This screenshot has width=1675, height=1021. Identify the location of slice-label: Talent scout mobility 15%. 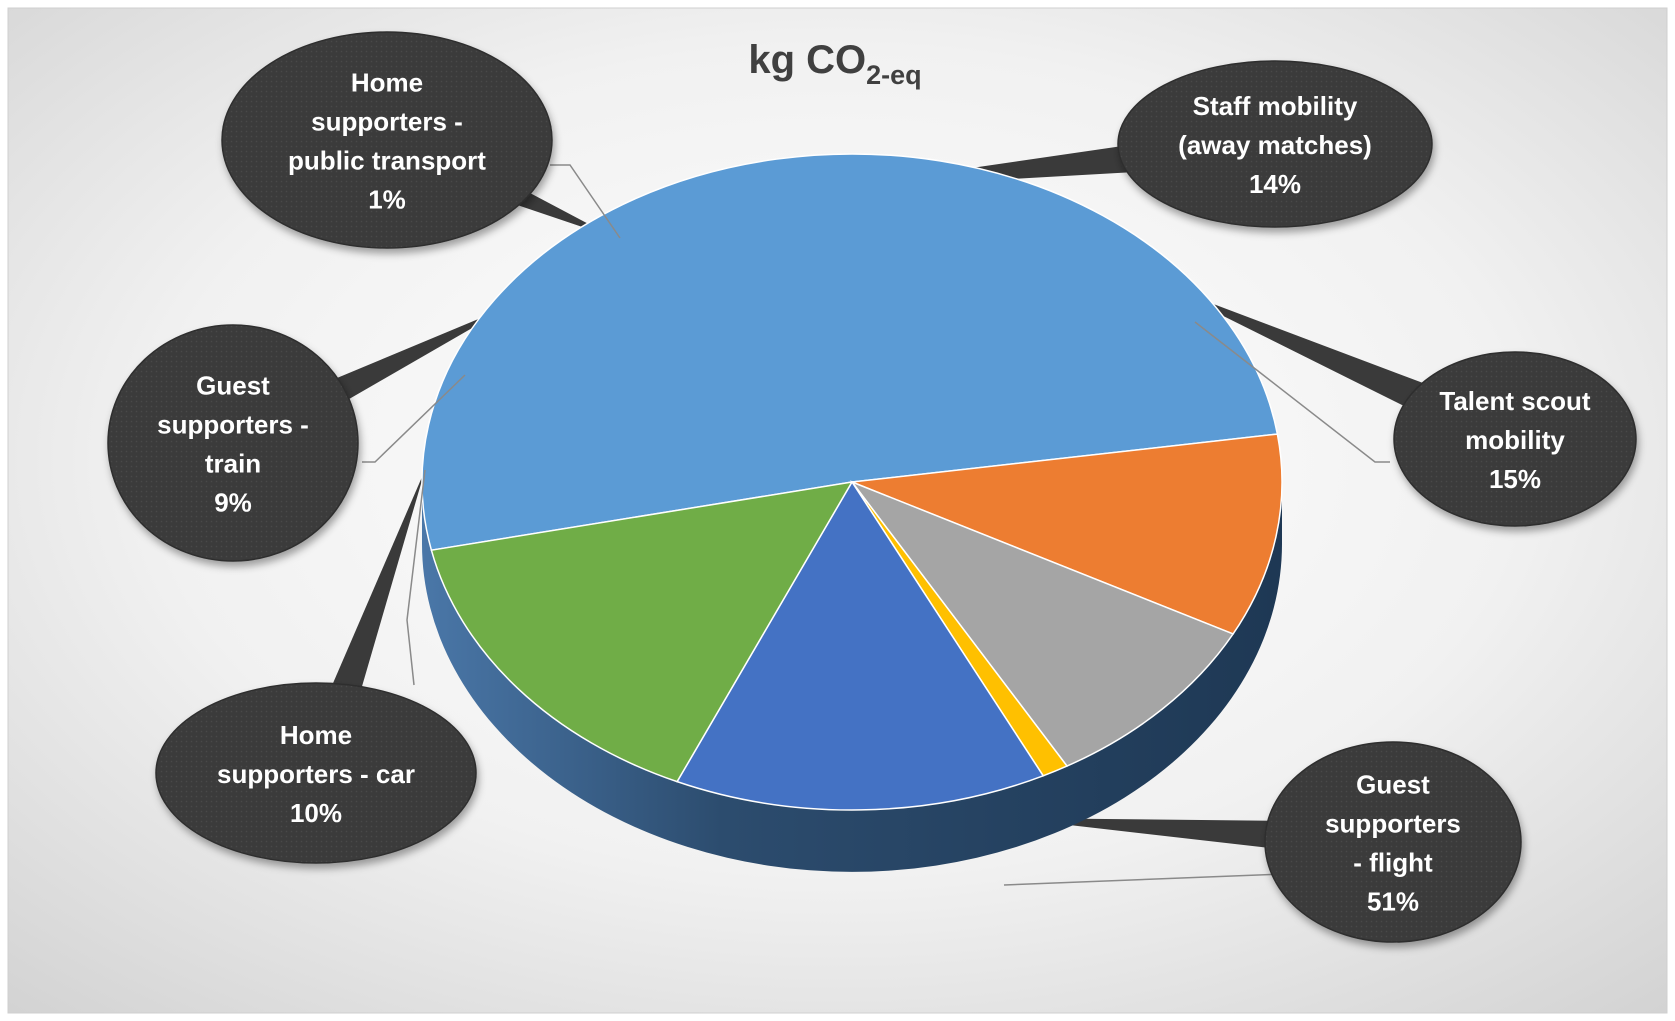
(1515, 440).